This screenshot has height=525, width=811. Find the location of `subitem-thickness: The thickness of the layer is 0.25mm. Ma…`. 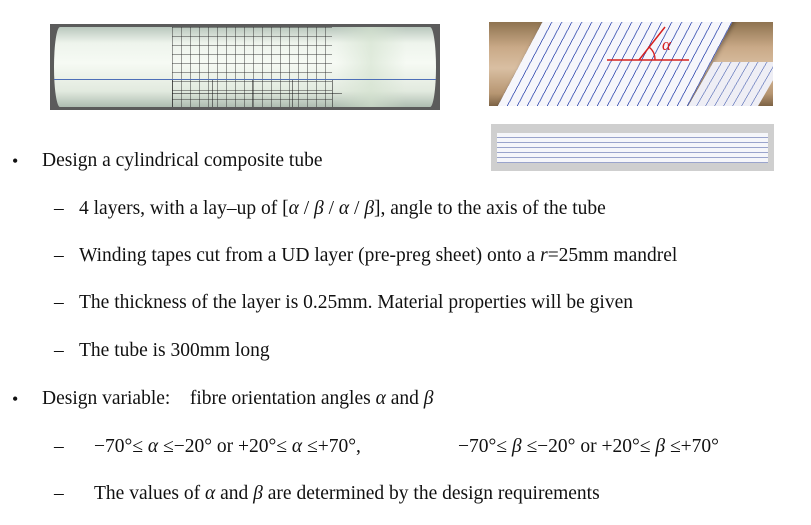

subitem-thickness: The thickness of the layer is 0.25mm. Ma… is located at coordinates (356, 302).